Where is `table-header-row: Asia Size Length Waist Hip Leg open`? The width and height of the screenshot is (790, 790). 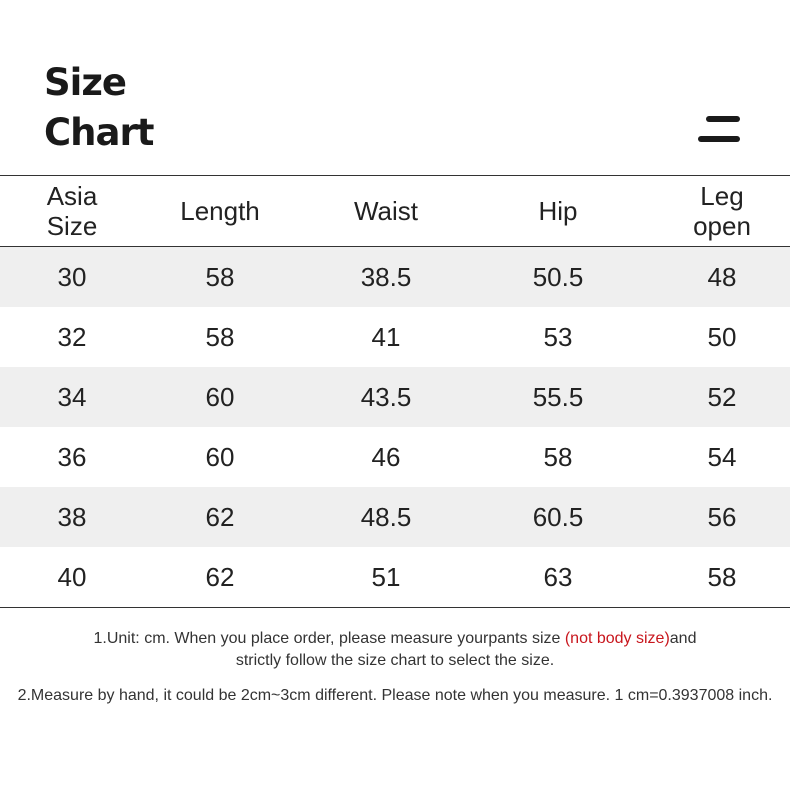 table-header-row: Asia Size Length Waist Hip Leg open is located at coordinates (395, 211).